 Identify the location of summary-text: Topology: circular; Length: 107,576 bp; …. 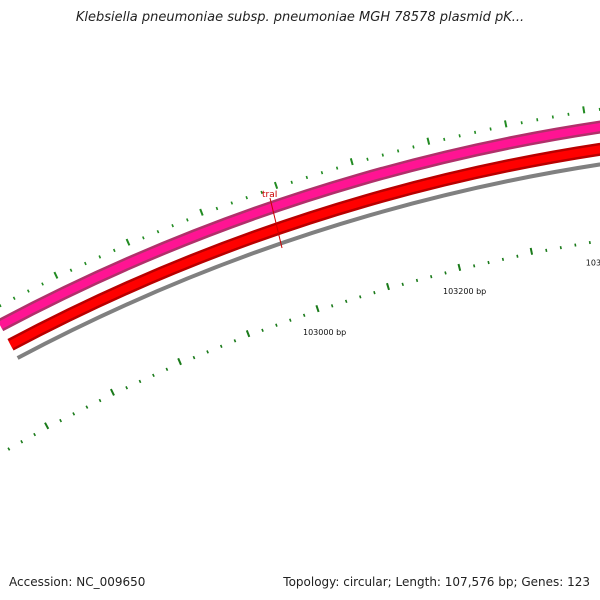
(436, 582).